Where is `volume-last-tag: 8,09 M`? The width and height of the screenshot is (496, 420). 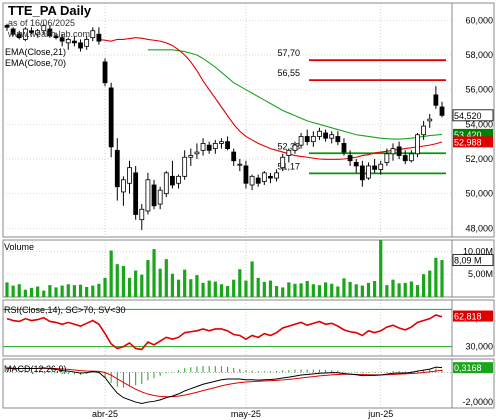
volume-last-tag: 8,09 M is located at coordinates (468, 261).